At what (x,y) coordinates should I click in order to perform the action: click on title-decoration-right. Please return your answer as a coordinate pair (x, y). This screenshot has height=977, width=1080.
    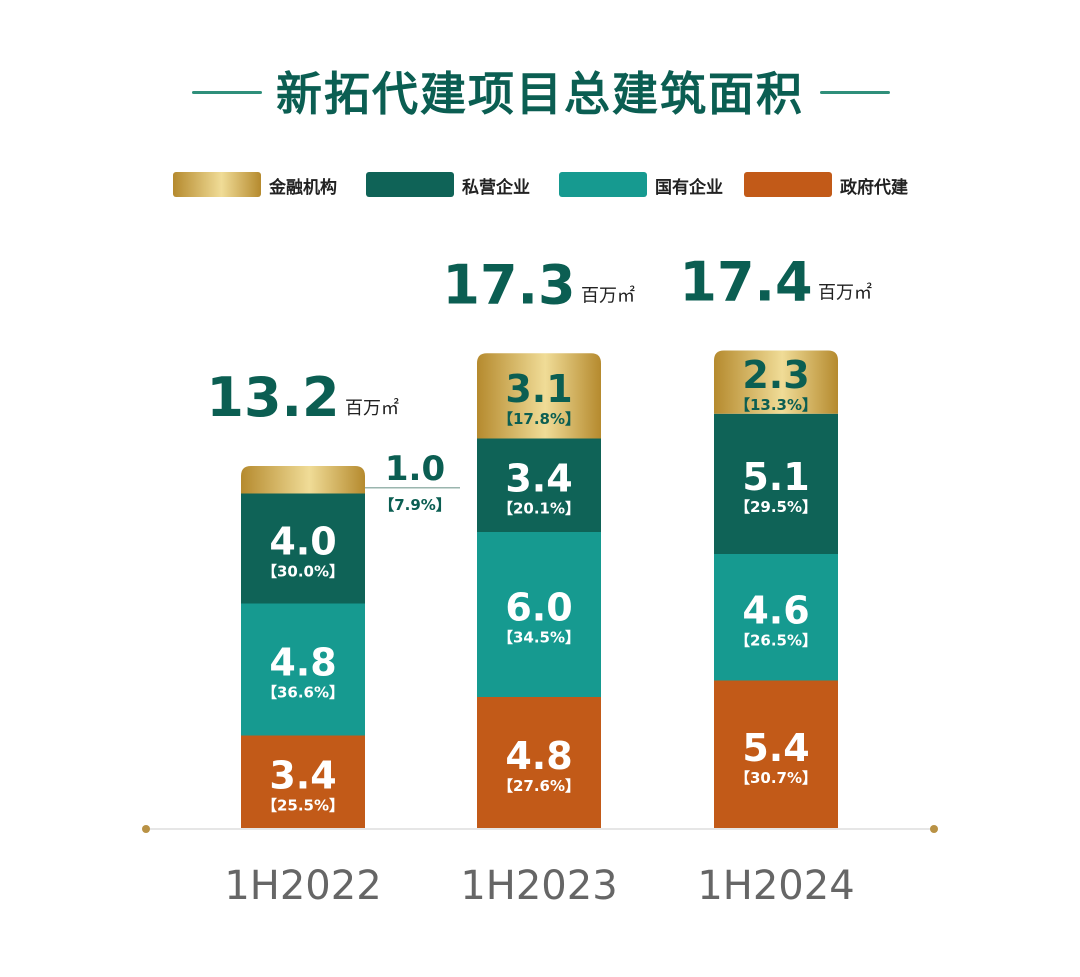
    Looking at the image, I should click on (855, 92).